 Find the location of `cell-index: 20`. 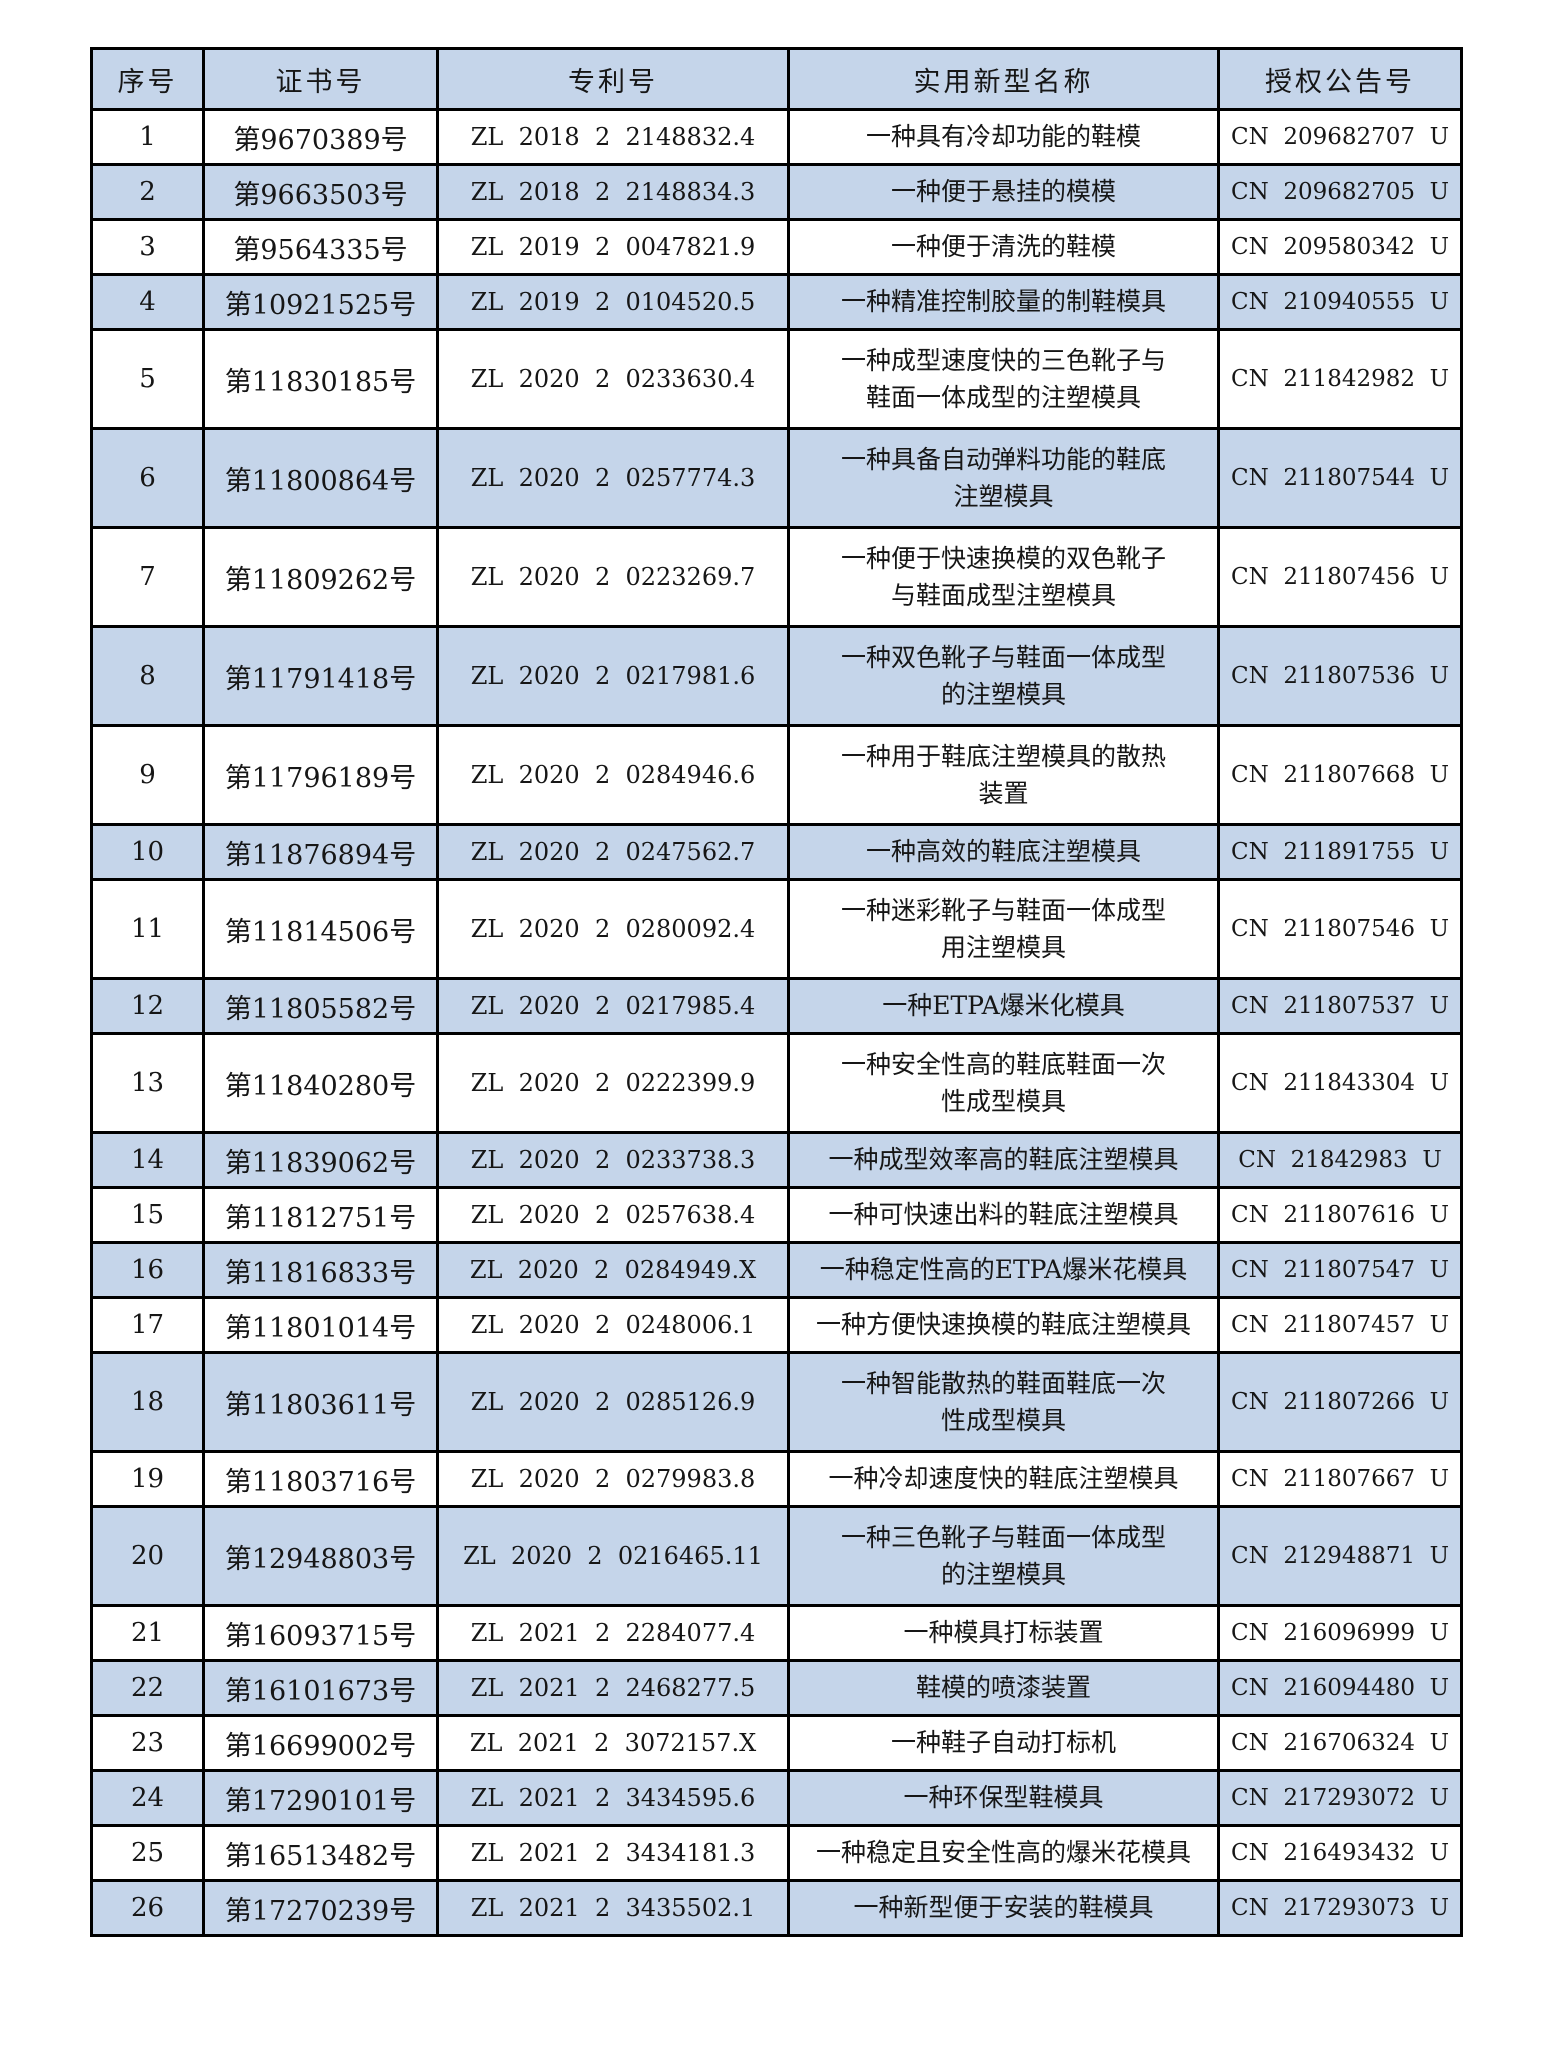

cell-index: 20 is located at coordinates (147, 1556).